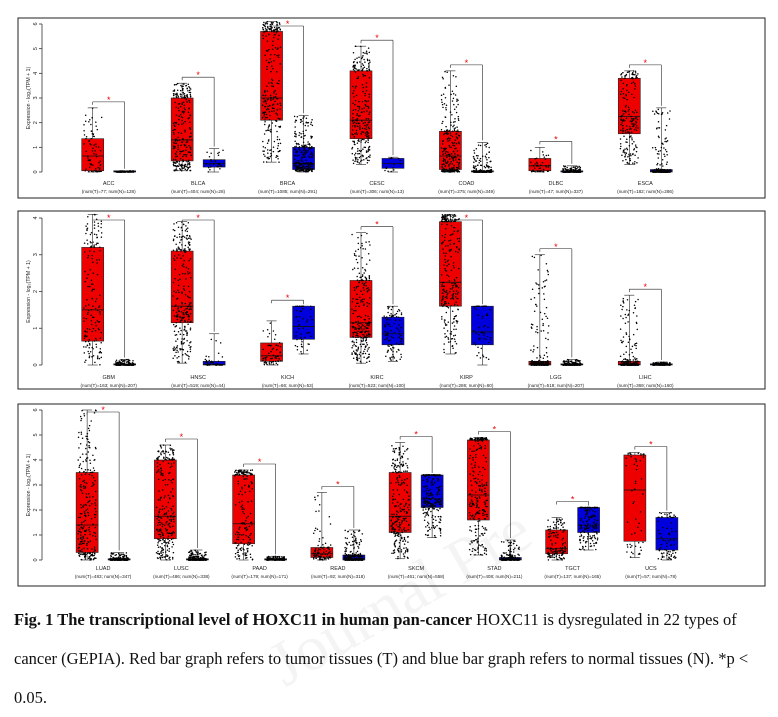  Describe the element at coordinates (272, 75) in the screenshot. I see `tumor-box` at that location.